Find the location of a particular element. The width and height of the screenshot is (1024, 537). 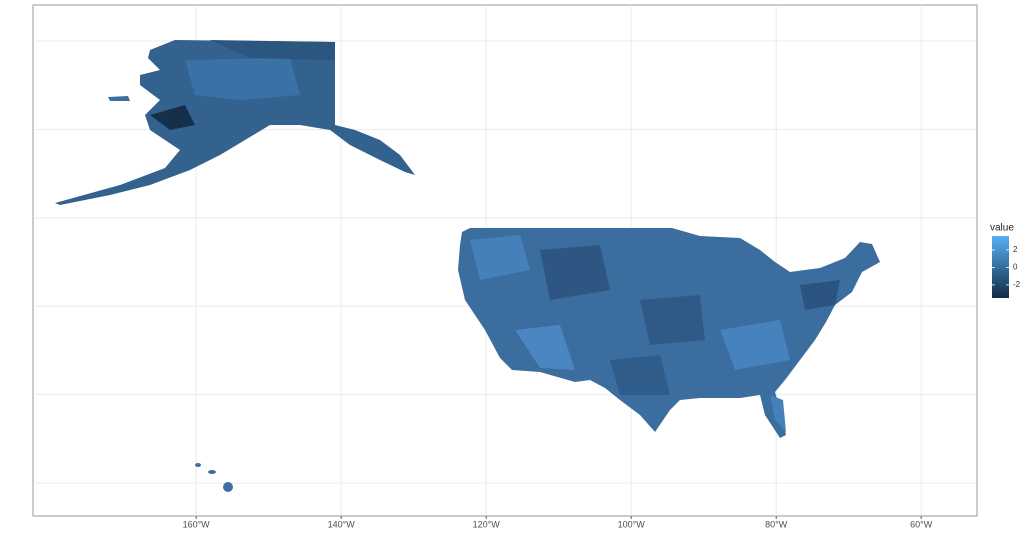

x-tick-label: 80°W is located at coordinates (776, 524).